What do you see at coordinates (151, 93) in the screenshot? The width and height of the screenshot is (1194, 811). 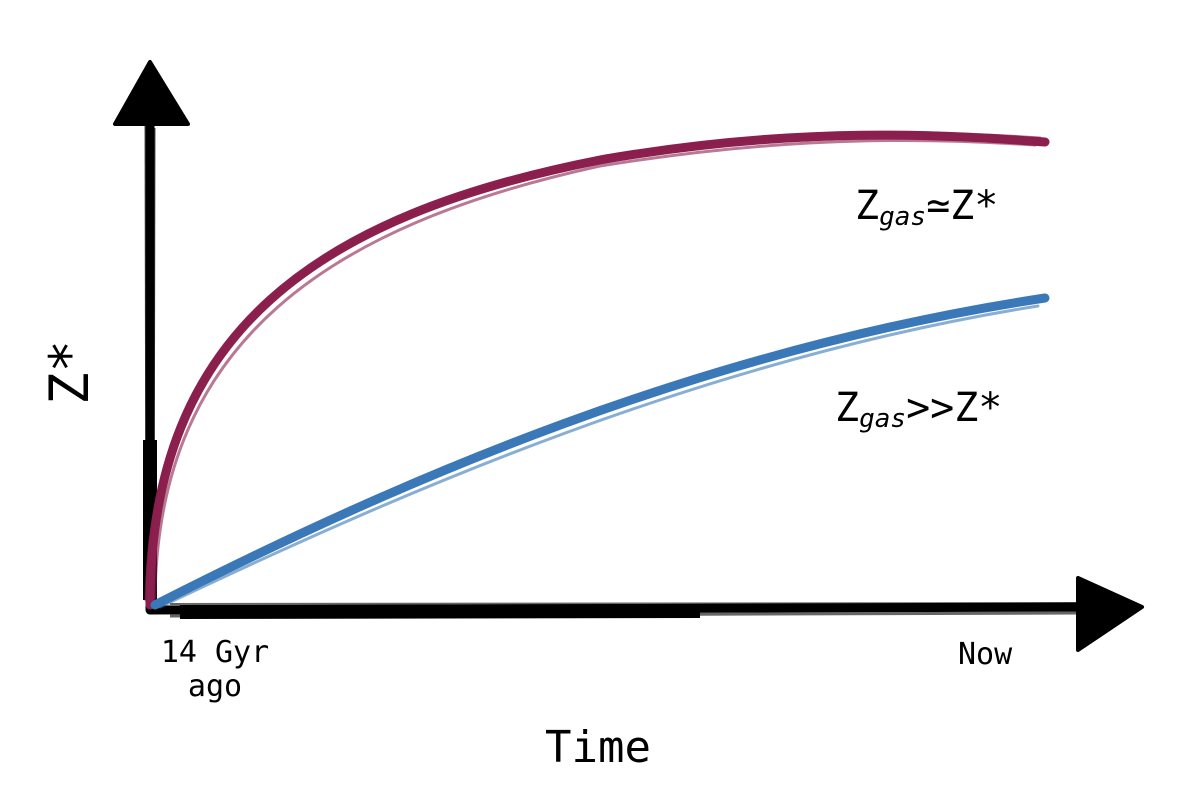 I see `y-axis-arrow-head-icon` at bounding box center [151, 93].